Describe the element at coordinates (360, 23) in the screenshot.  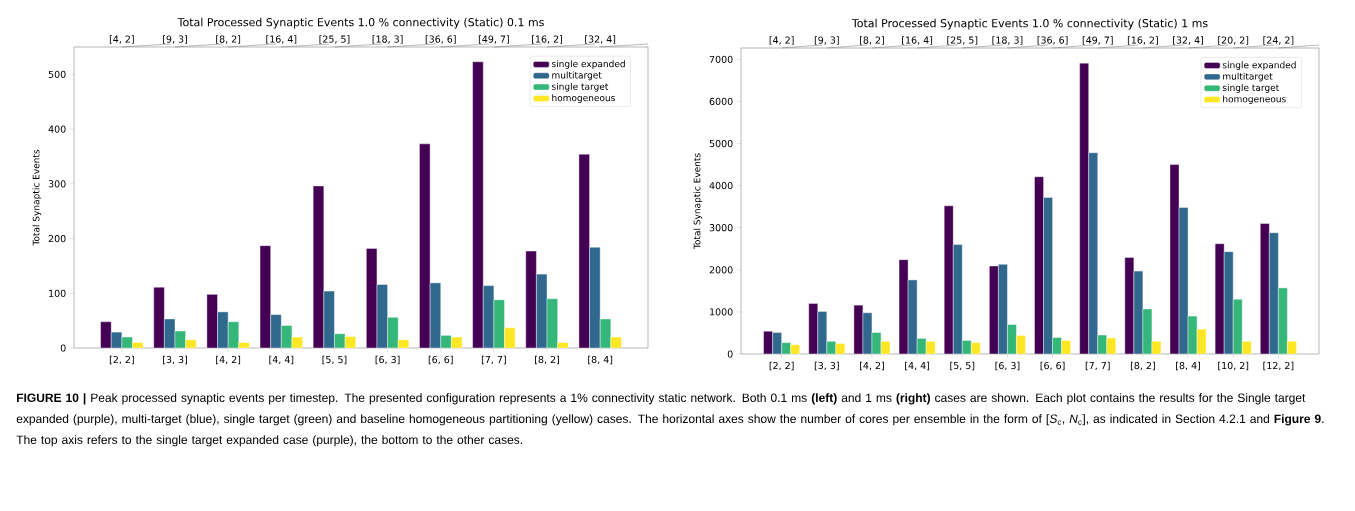
I see `chart-title: Total Processed Synaptic Events 1.0 % connectivity (Static) 0.1 ms` at that location.